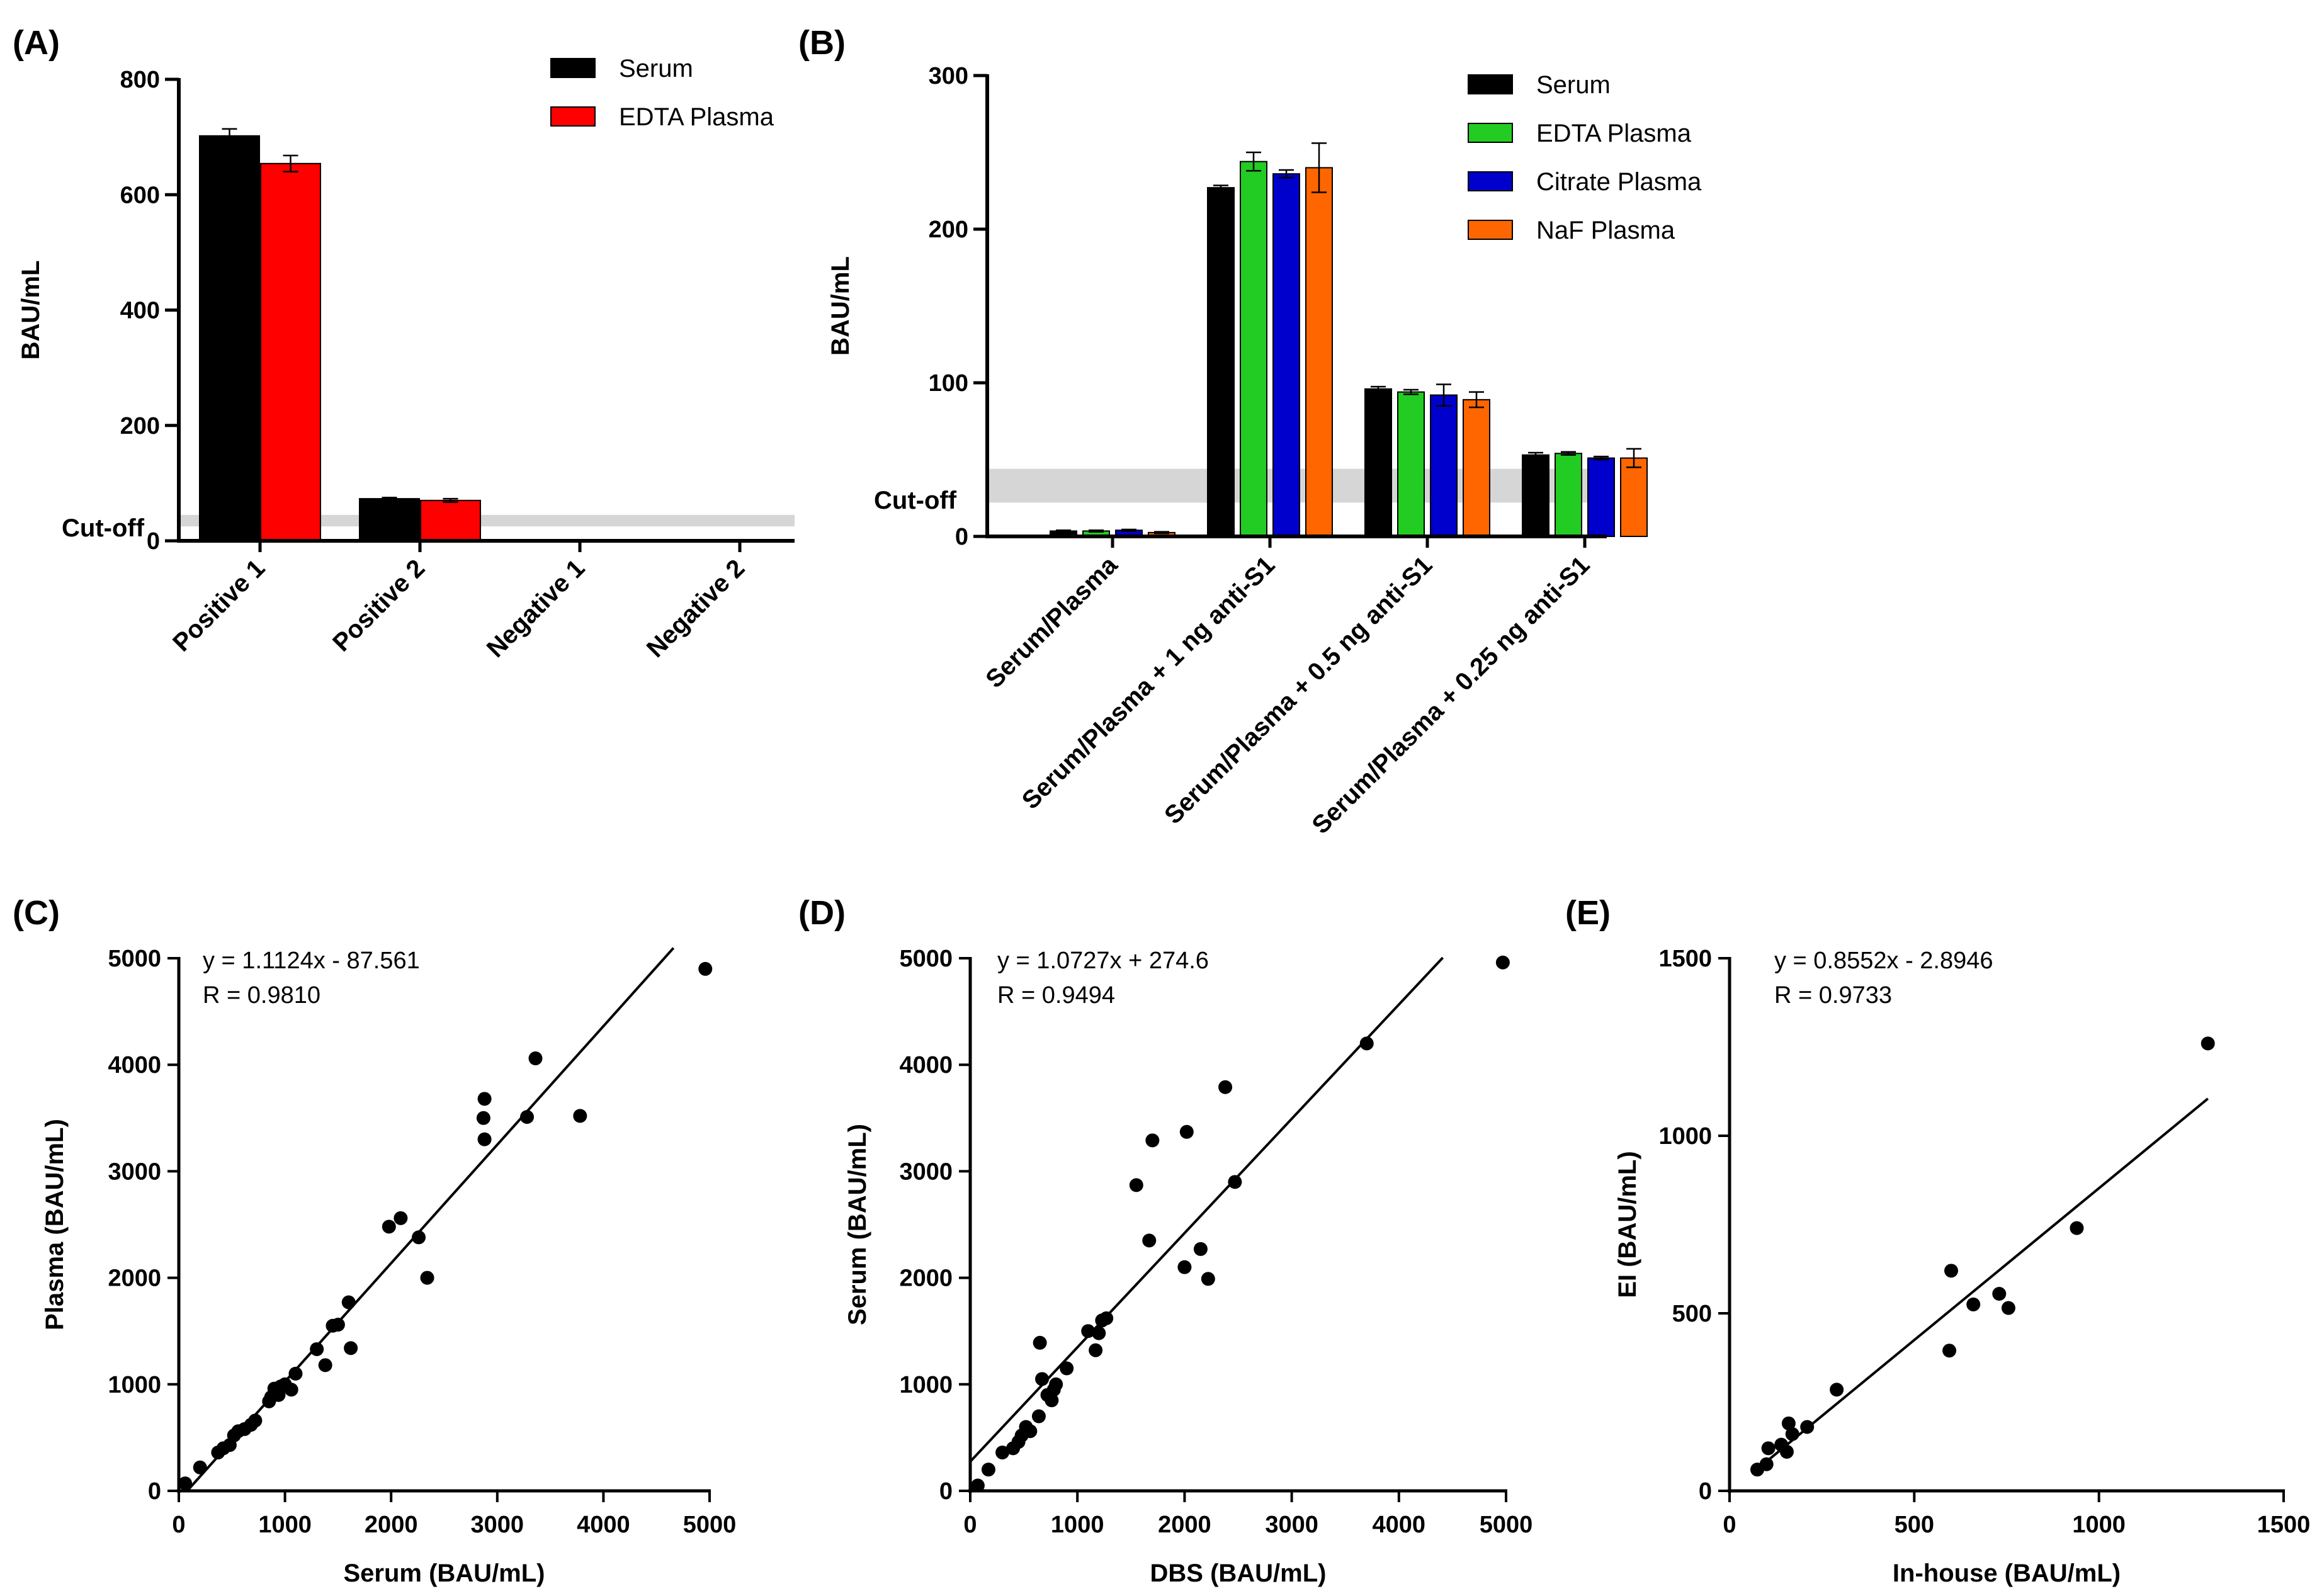 This screenshot has width=2317, height=1596. Describe the element at coordinates (710, 1525) in the screenshot. I see `x-tick-label: 5000` at that location.